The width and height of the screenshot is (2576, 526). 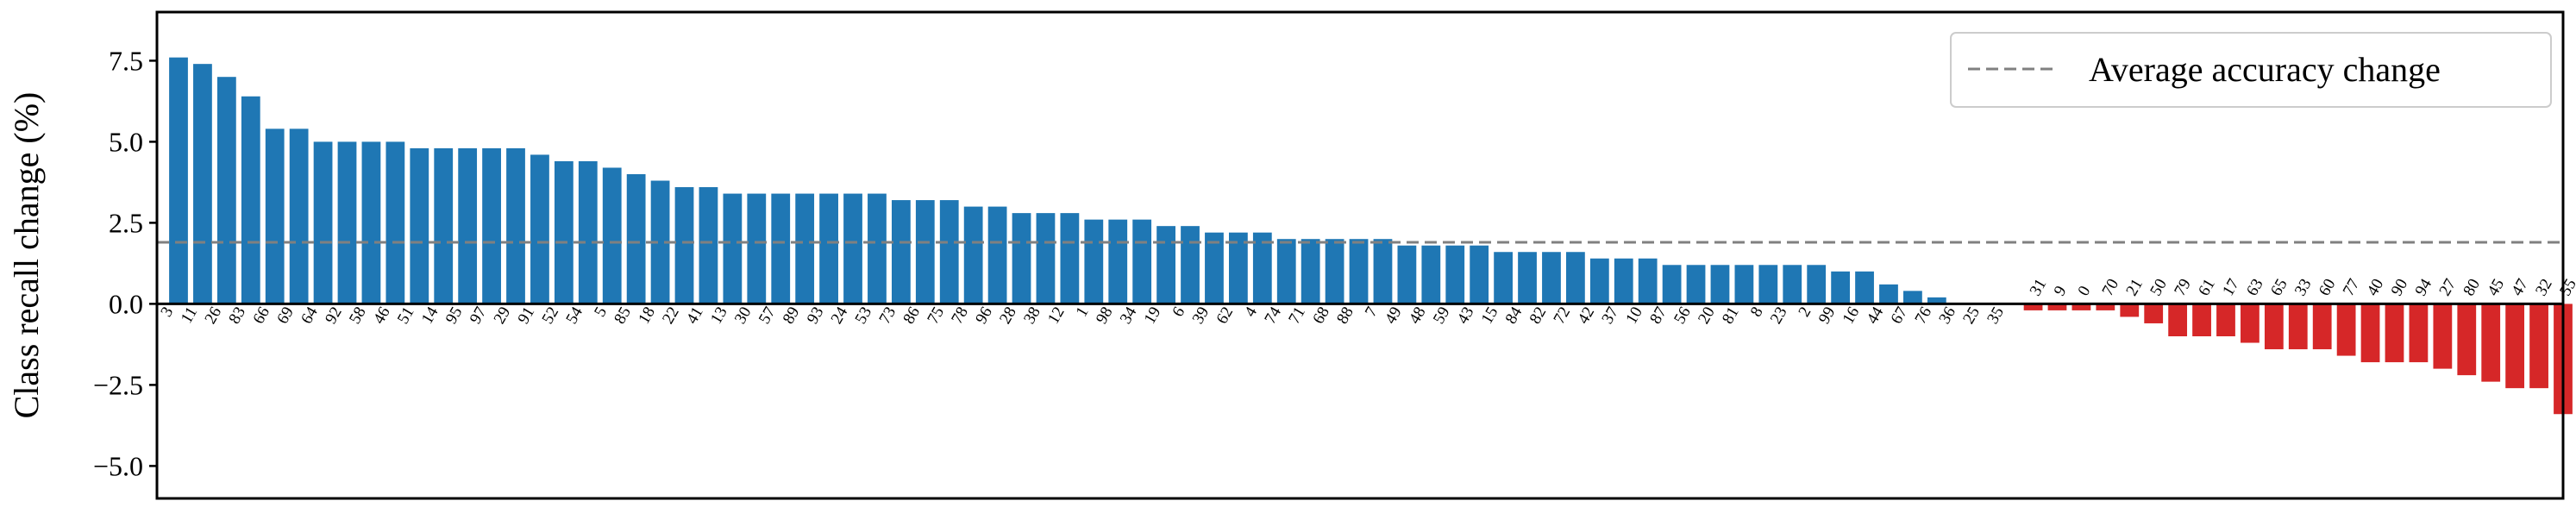 I want to click on category-label: 90, so click(x=2400, y=287).